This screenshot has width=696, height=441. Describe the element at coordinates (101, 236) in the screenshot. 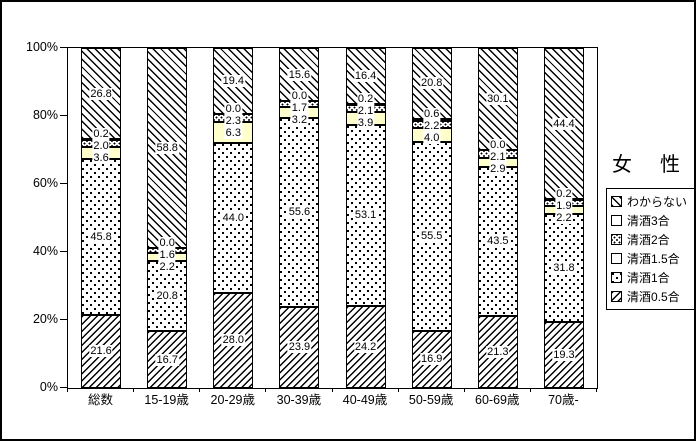

I see `bar-value-label: 45.8` at that location.